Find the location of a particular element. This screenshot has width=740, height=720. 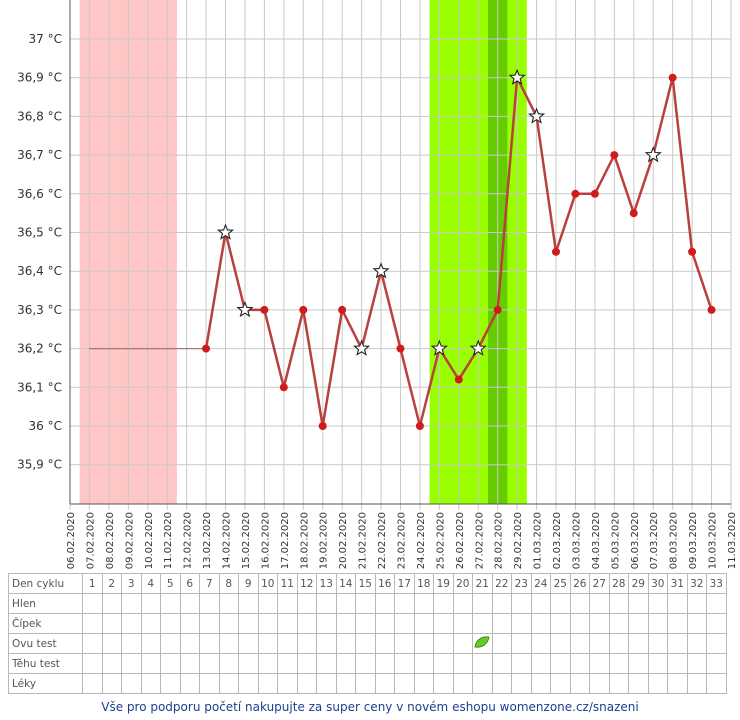

table-cell: 28 is located at coordinates (618, 583).